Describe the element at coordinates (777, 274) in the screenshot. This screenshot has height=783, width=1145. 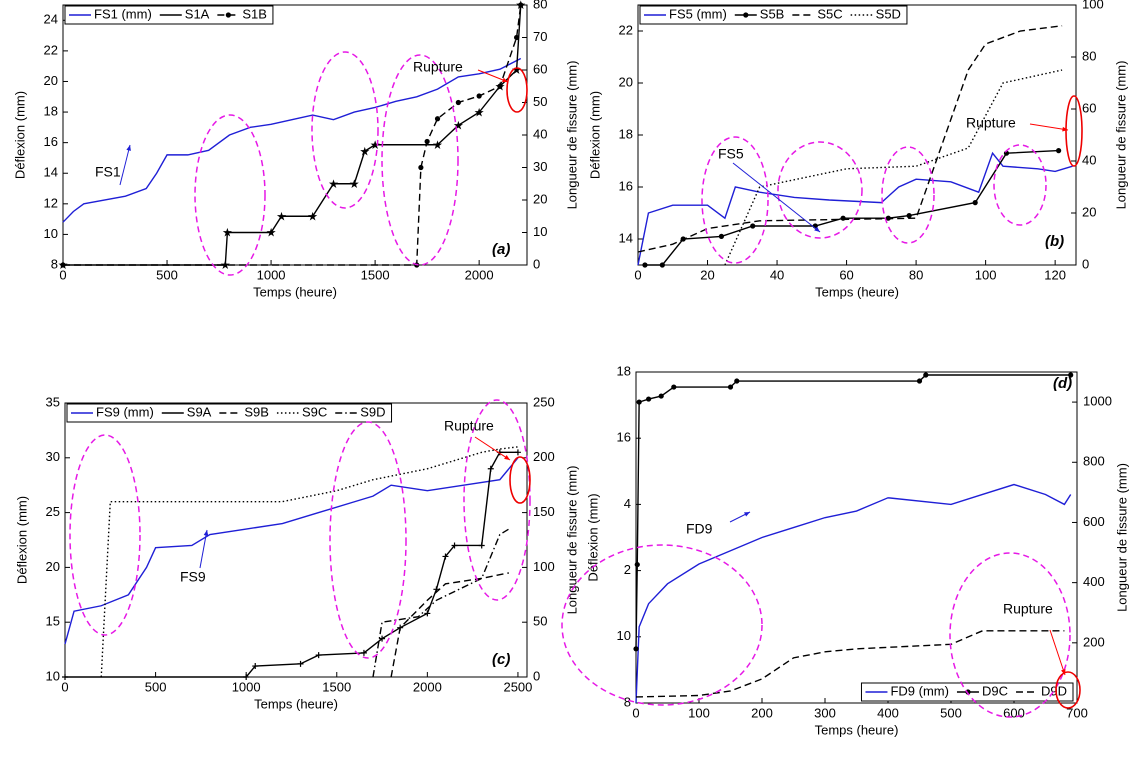
I see `x-tick-label: 40` at that location.